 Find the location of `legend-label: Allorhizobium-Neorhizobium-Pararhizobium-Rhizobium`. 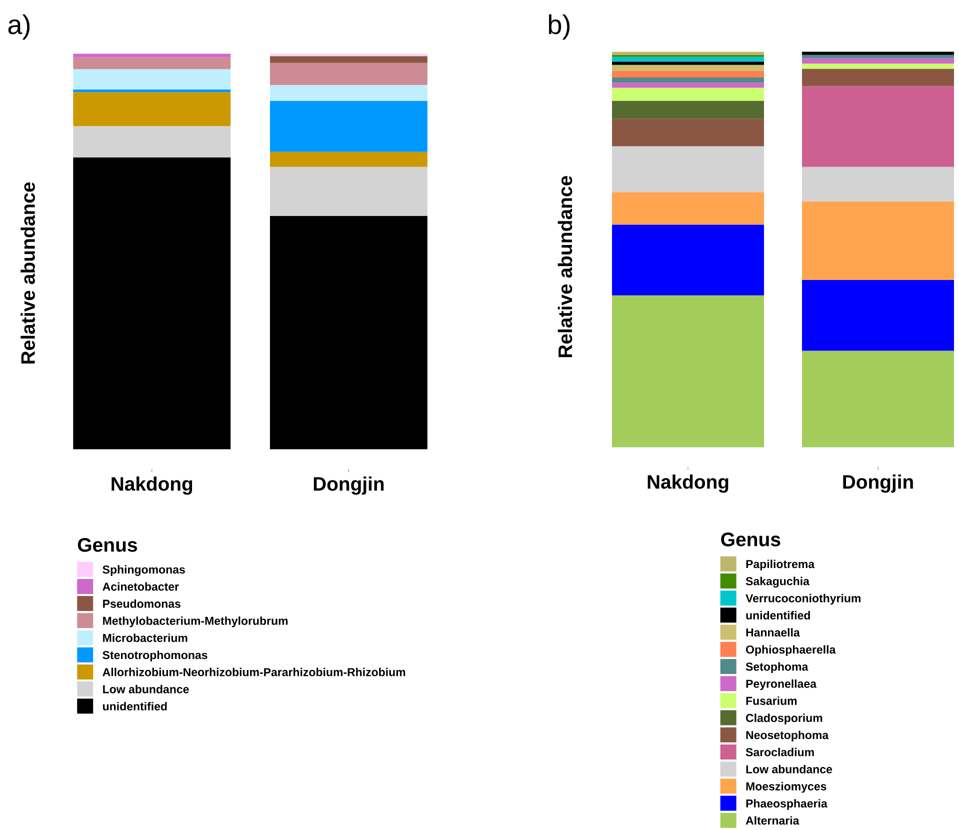

legend-label: Allorhizobium-Neorhizobium-Pararhizobium-Rhizobium is located at coordinates (254, 672).